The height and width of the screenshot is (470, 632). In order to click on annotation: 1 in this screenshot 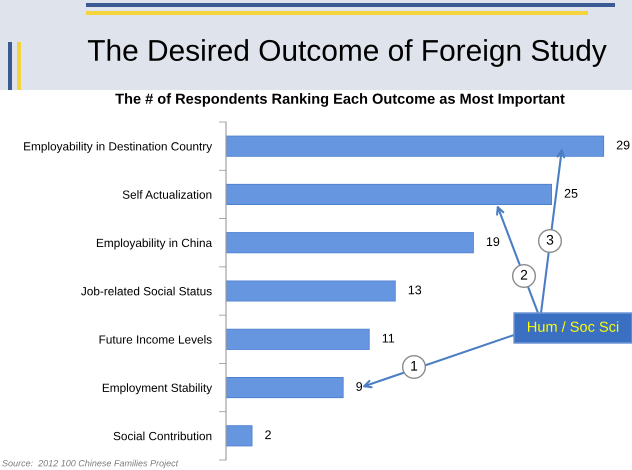, I will do `click(414, 366)`.